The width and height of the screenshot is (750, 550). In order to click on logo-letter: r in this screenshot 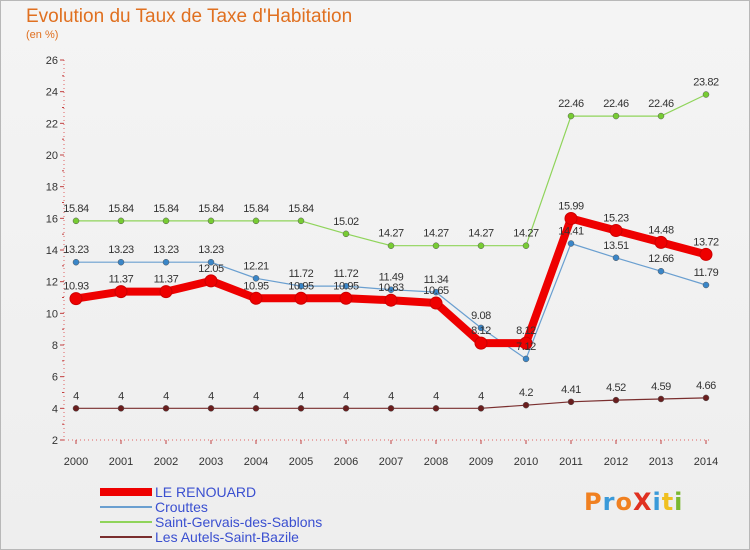, I will do `click(609, 502)`.